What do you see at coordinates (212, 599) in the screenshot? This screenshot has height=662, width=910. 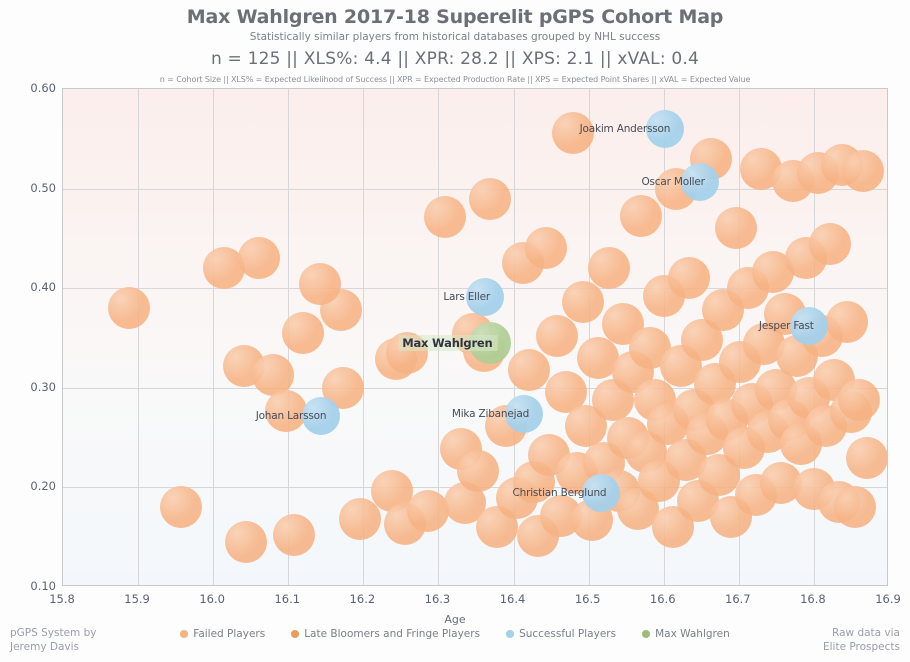 I see `x-axis-tick-label: 16.0` at bounding box center [212, 599].